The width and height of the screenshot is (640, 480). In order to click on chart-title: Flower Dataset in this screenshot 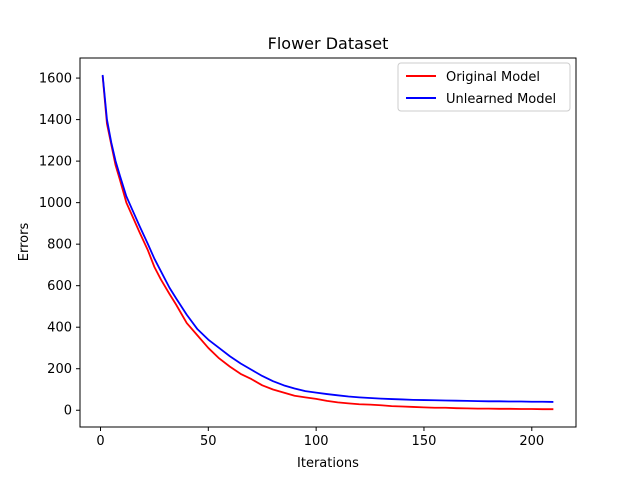, I will do `click(328, 43)`.